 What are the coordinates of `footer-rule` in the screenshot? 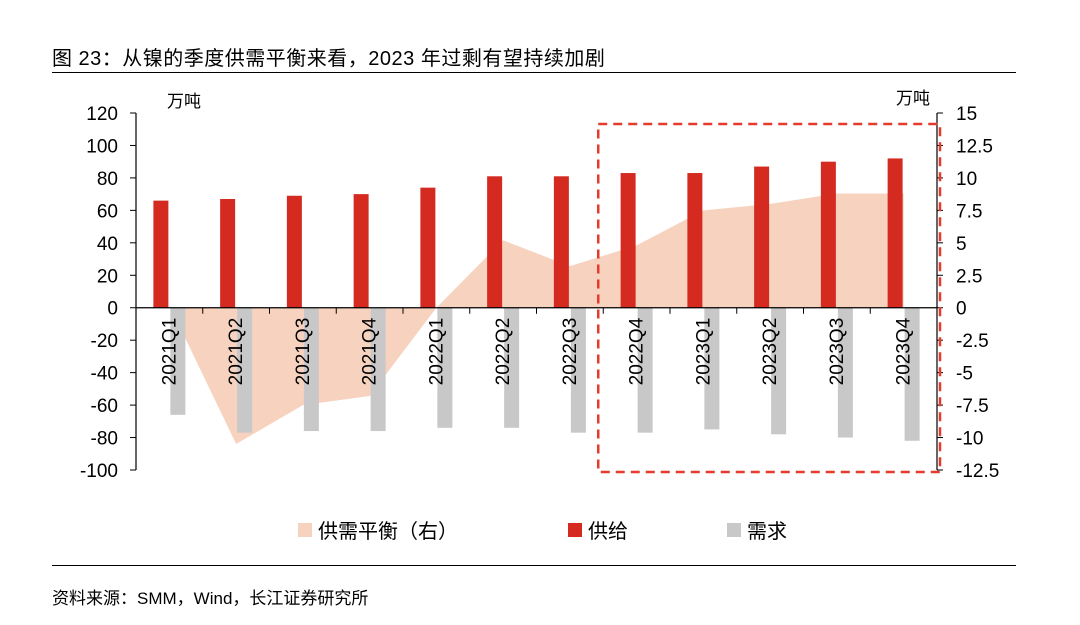 It's located at (534, 565).